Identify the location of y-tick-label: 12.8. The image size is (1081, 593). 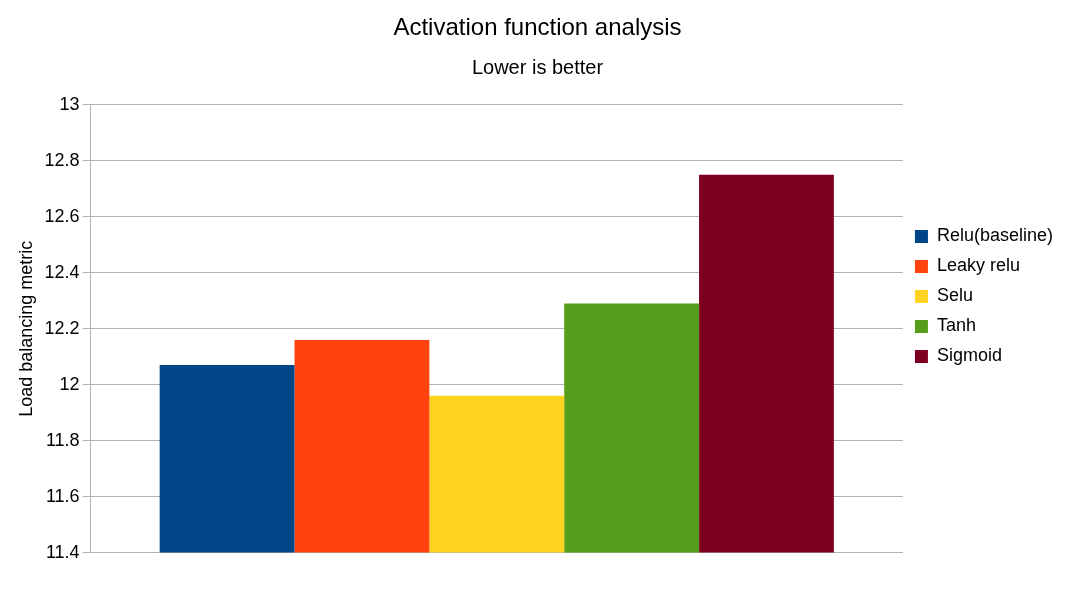
(62, 159).